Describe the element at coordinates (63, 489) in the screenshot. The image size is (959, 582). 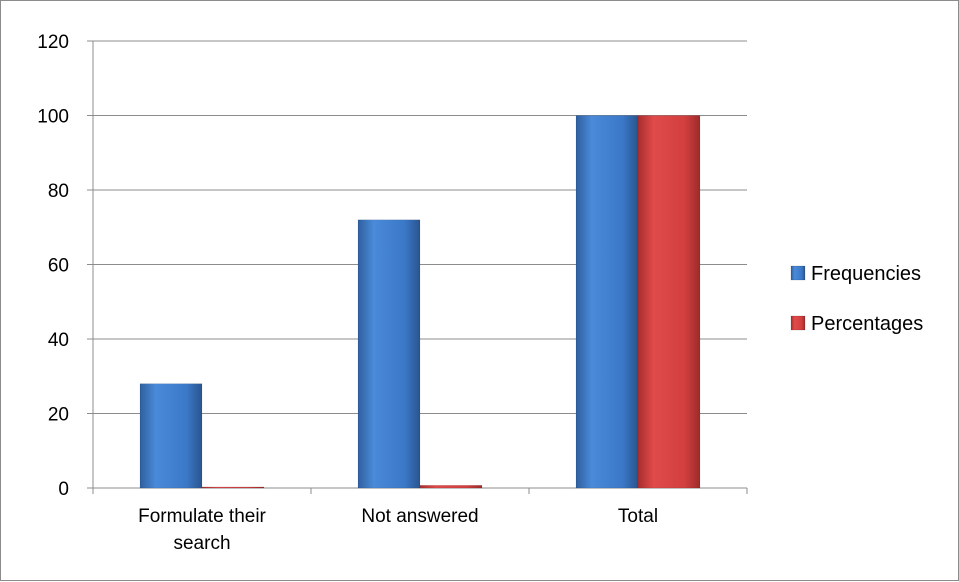
I see `y-tick-label: 0` at that location.